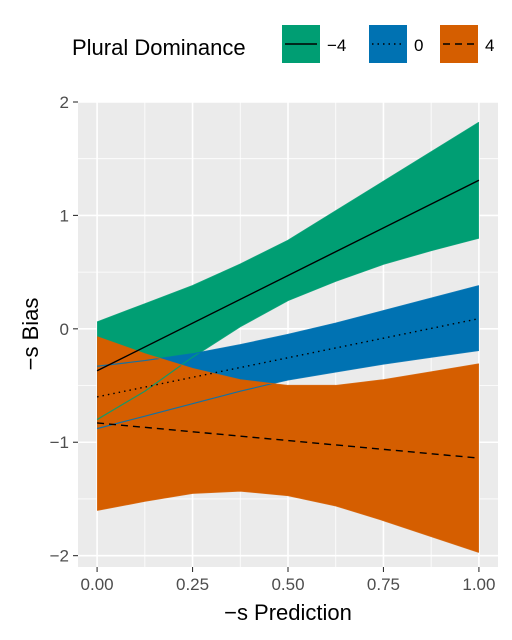 This screenshot has height=640, width=512. I want to click on legend: Plural Dominance −4 0 4, so click(283, 44).